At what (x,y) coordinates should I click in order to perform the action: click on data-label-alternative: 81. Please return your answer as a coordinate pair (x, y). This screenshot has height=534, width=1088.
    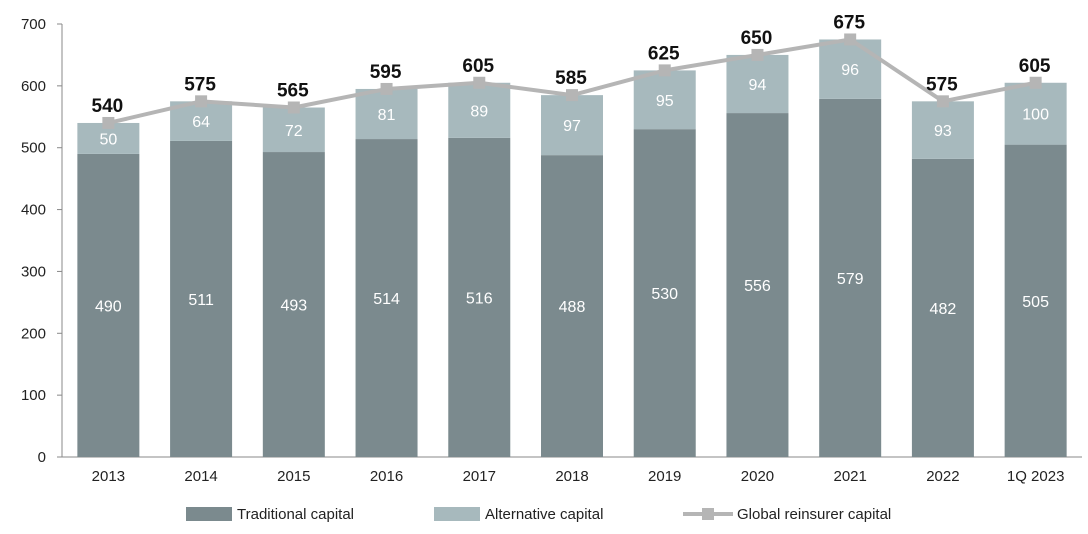
    Looking at the image, I should click on (387, 115).